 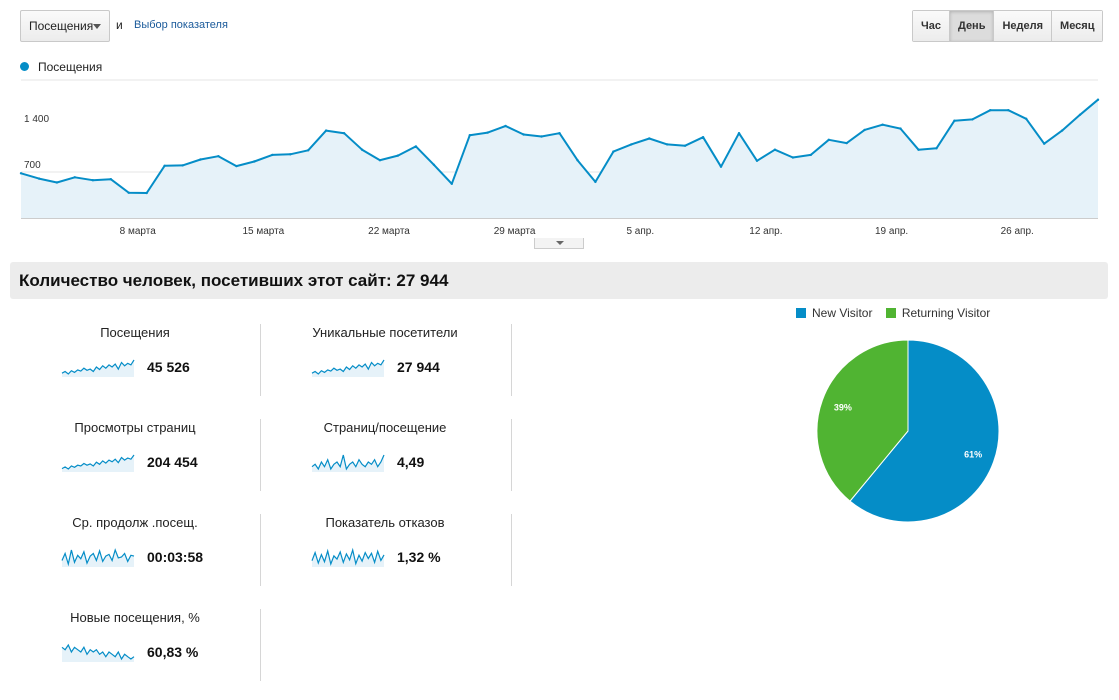 I want to click on stat-card: Новые посещения, % 60,83 %, so click(x=135, y=644).